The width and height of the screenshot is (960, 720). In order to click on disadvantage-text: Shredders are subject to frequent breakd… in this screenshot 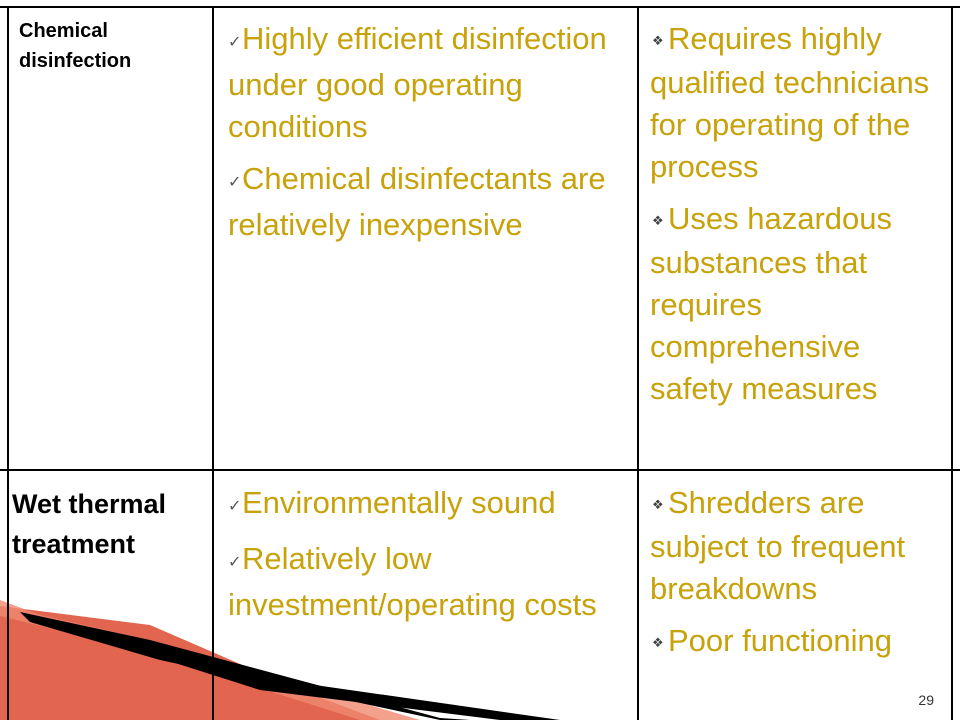, I will do `click(778, 545)`.